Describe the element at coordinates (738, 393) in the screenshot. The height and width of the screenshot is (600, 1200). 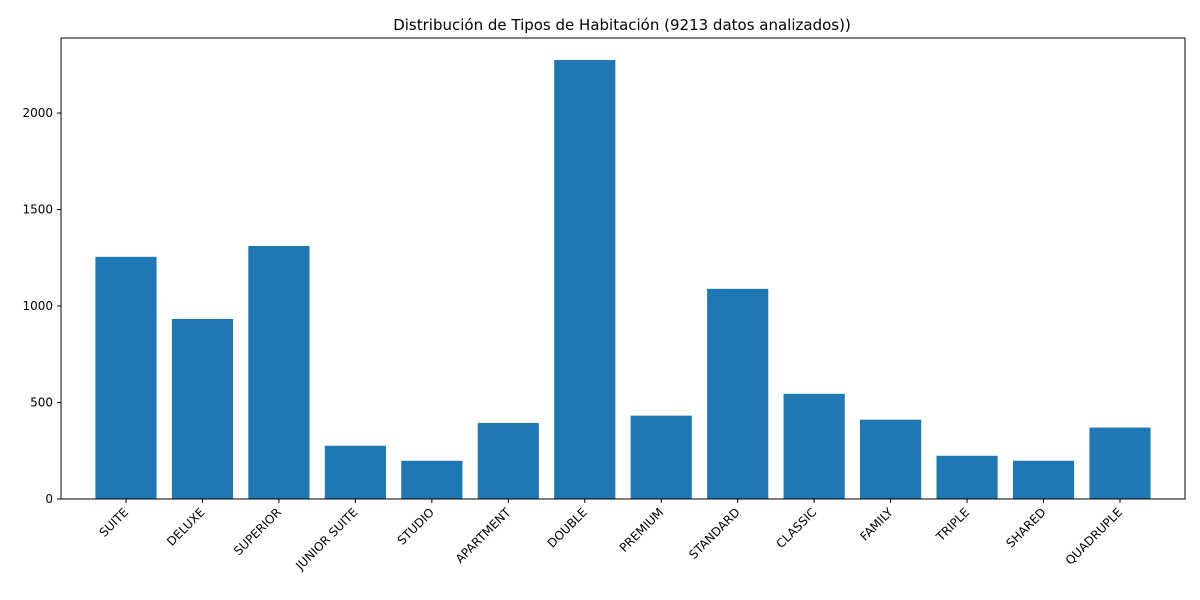
I see `bar-standard` at that location.